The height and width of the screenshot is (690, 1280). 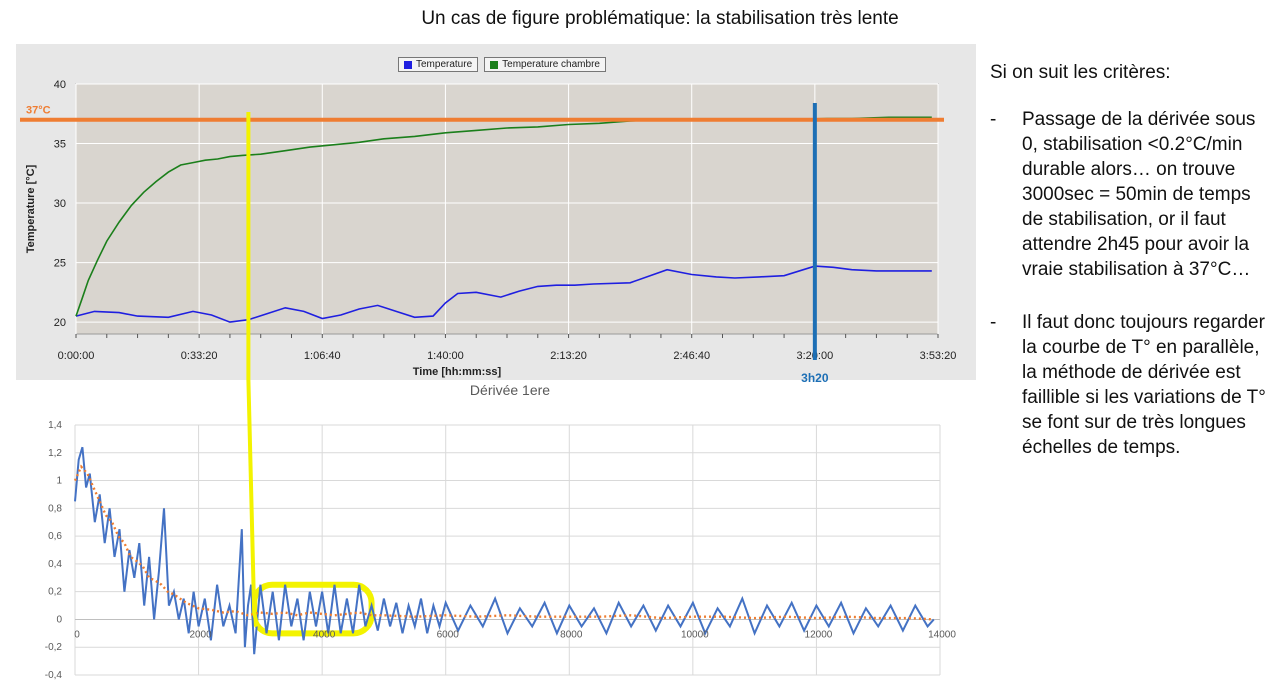 I want to click on y-tick-label: 40, so click(x=60, y=85).